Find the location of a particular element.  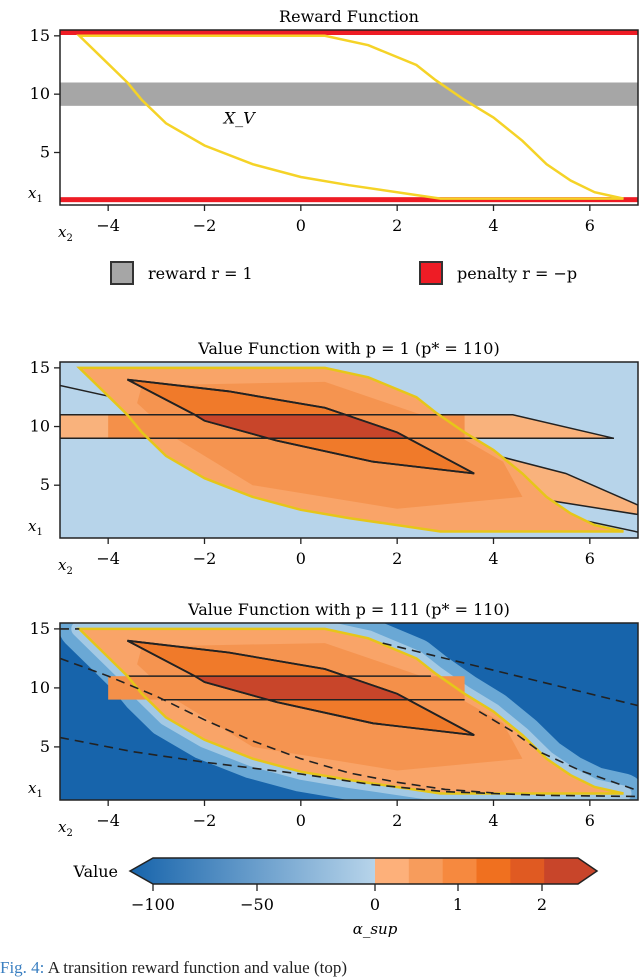

caption-fig-label: Fig. 4: is located at coordinates (22, 967).